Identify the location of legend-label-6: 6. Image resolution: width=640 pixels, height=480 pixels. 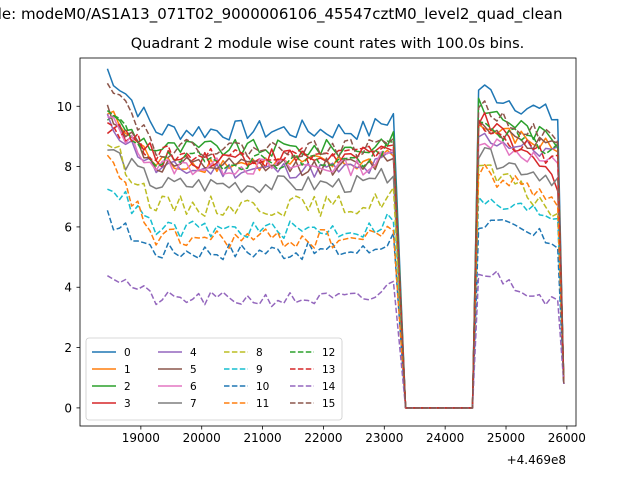
(193, 387).